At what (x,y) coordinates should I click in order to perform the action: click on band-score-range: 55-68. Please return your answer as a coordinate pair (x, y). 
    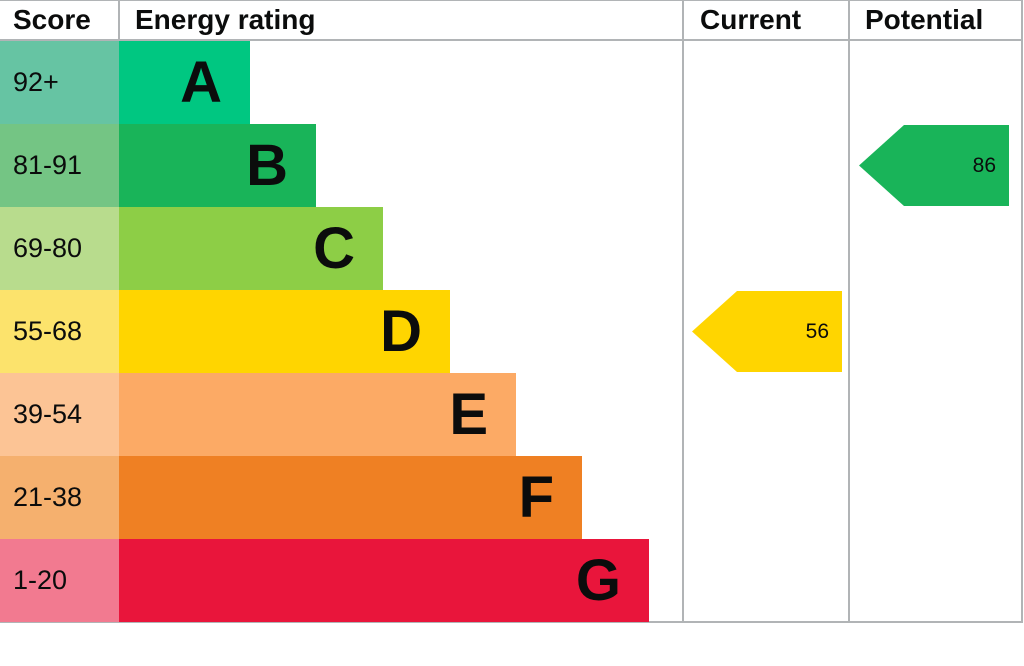
    Looking at the image, I should click on (59, 331).